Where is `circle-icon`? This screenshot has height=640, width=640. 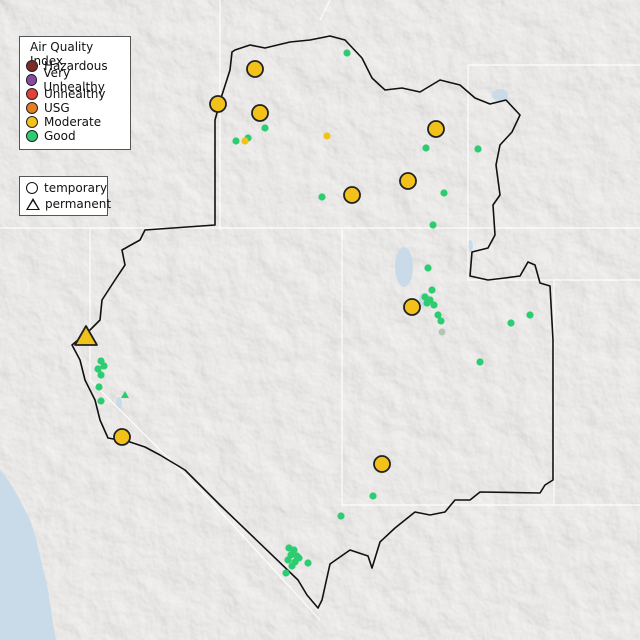 circle-icon is located at coordinates (32, 188).